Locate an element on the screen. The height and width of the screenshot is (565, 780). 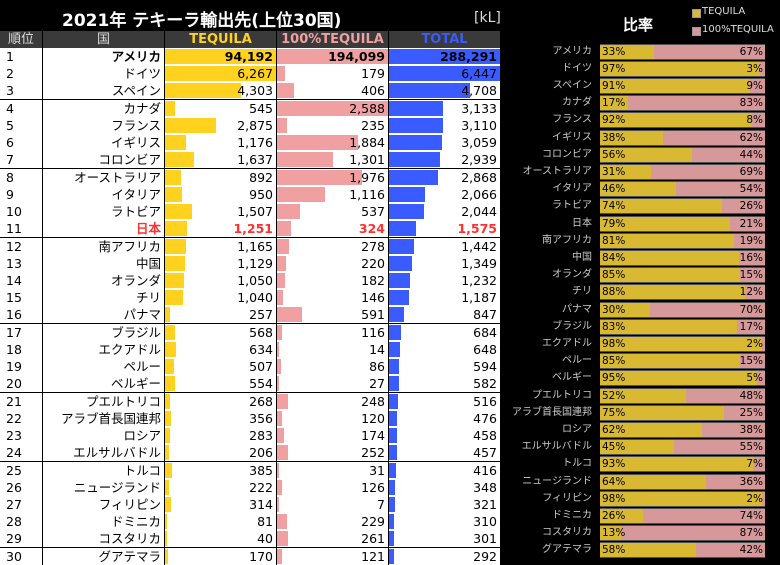
tequila-cell: 634 is located at coordinates (220, 349).